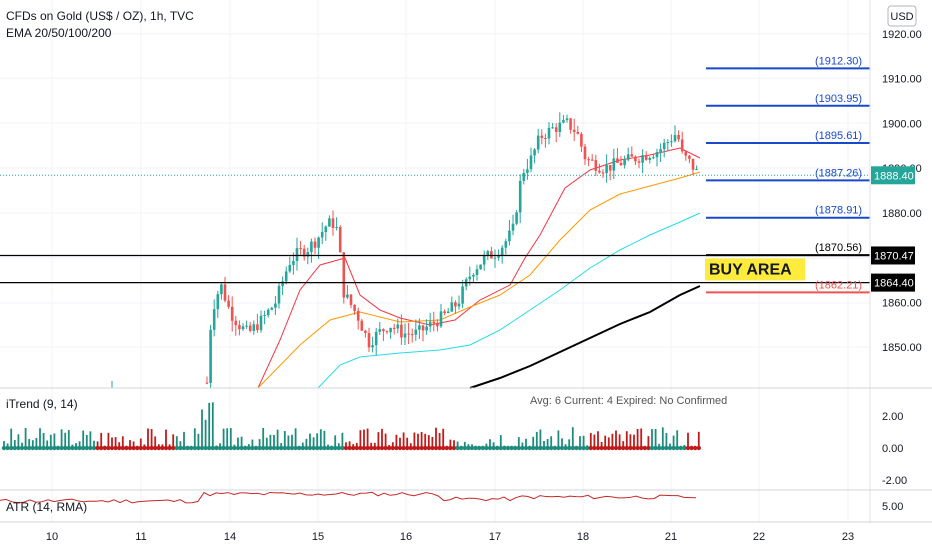 Image resolution: width=932 pixels, height=550 pixels. Describe the element at coordinates (450, 537) in the screenshot. I see `time-axis: 10 11 14 15 16 17 18 21 22 23` at that location.